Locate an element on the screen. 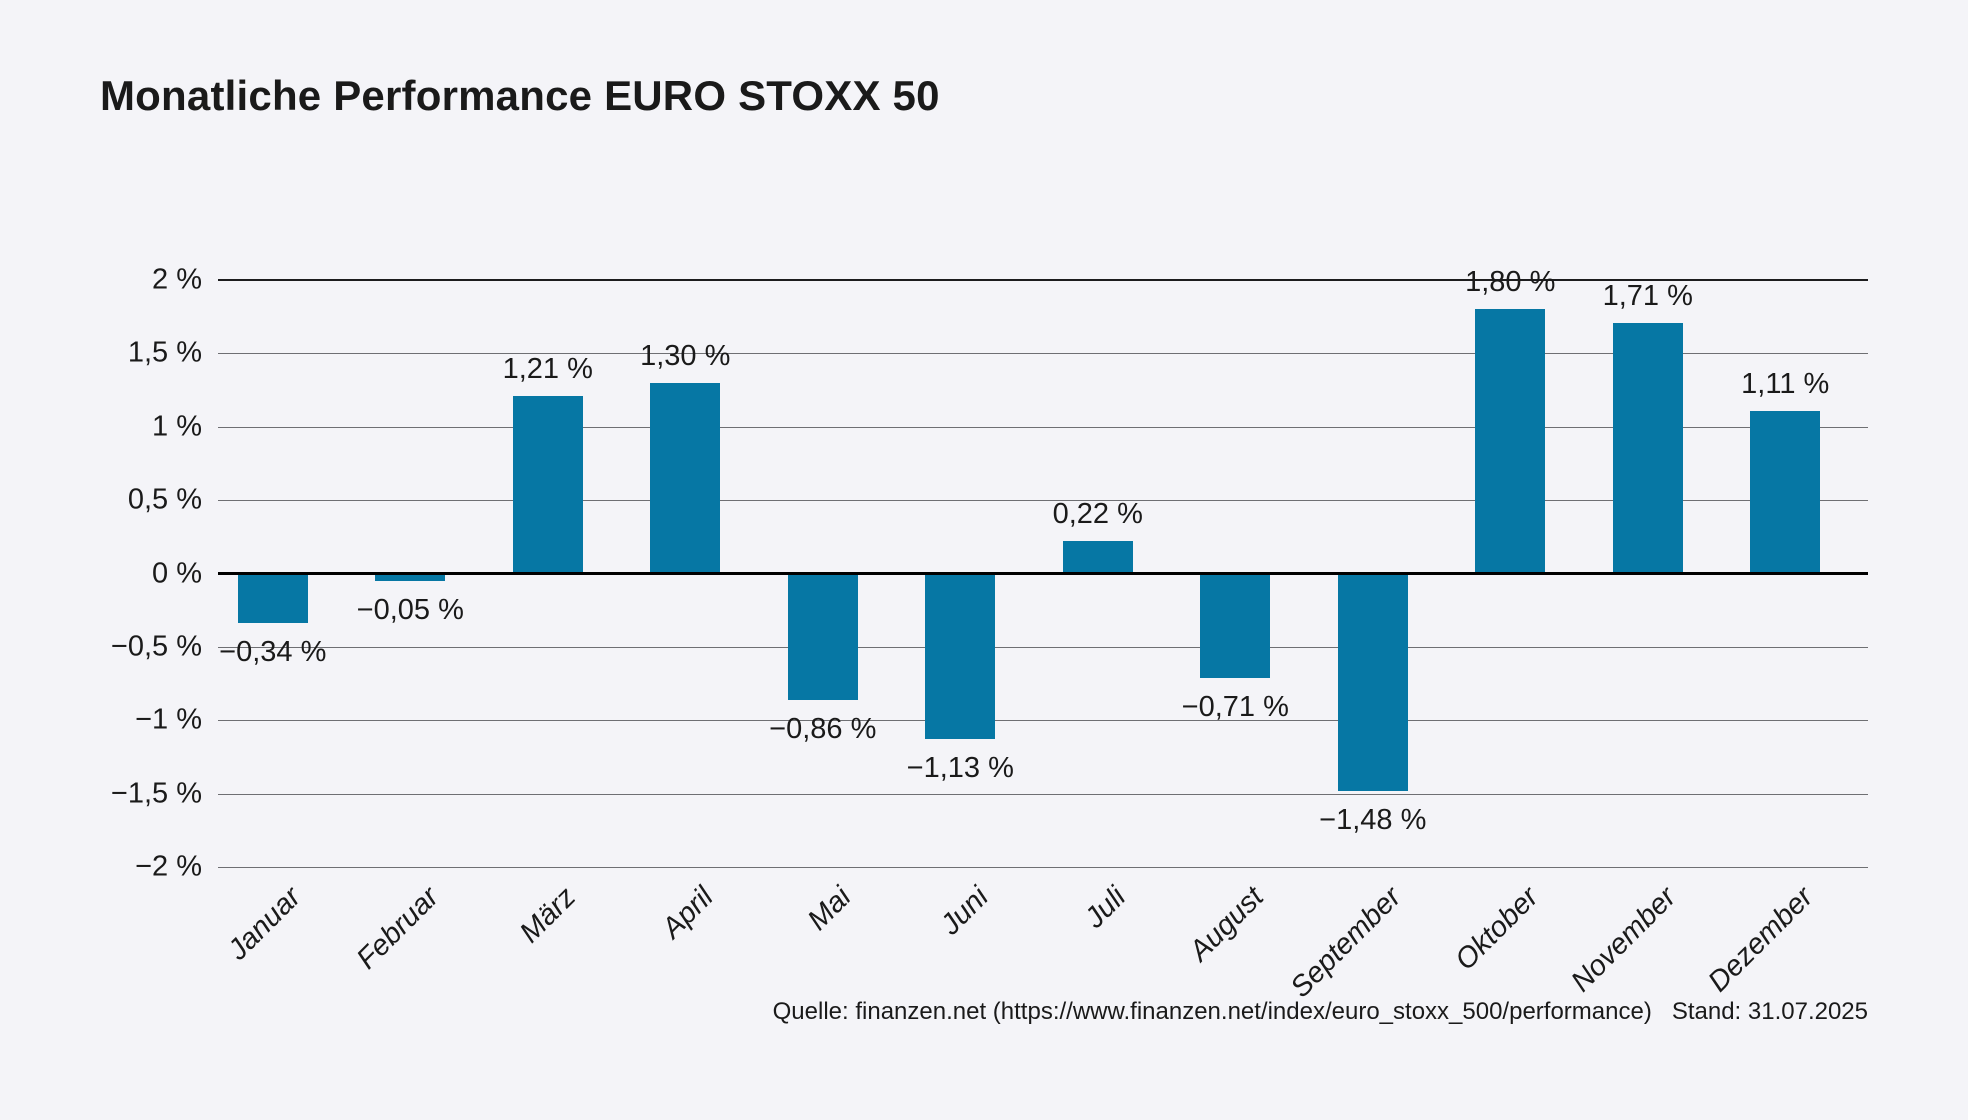  y-tick-label: 0 % is located at coordinates (177, 573).